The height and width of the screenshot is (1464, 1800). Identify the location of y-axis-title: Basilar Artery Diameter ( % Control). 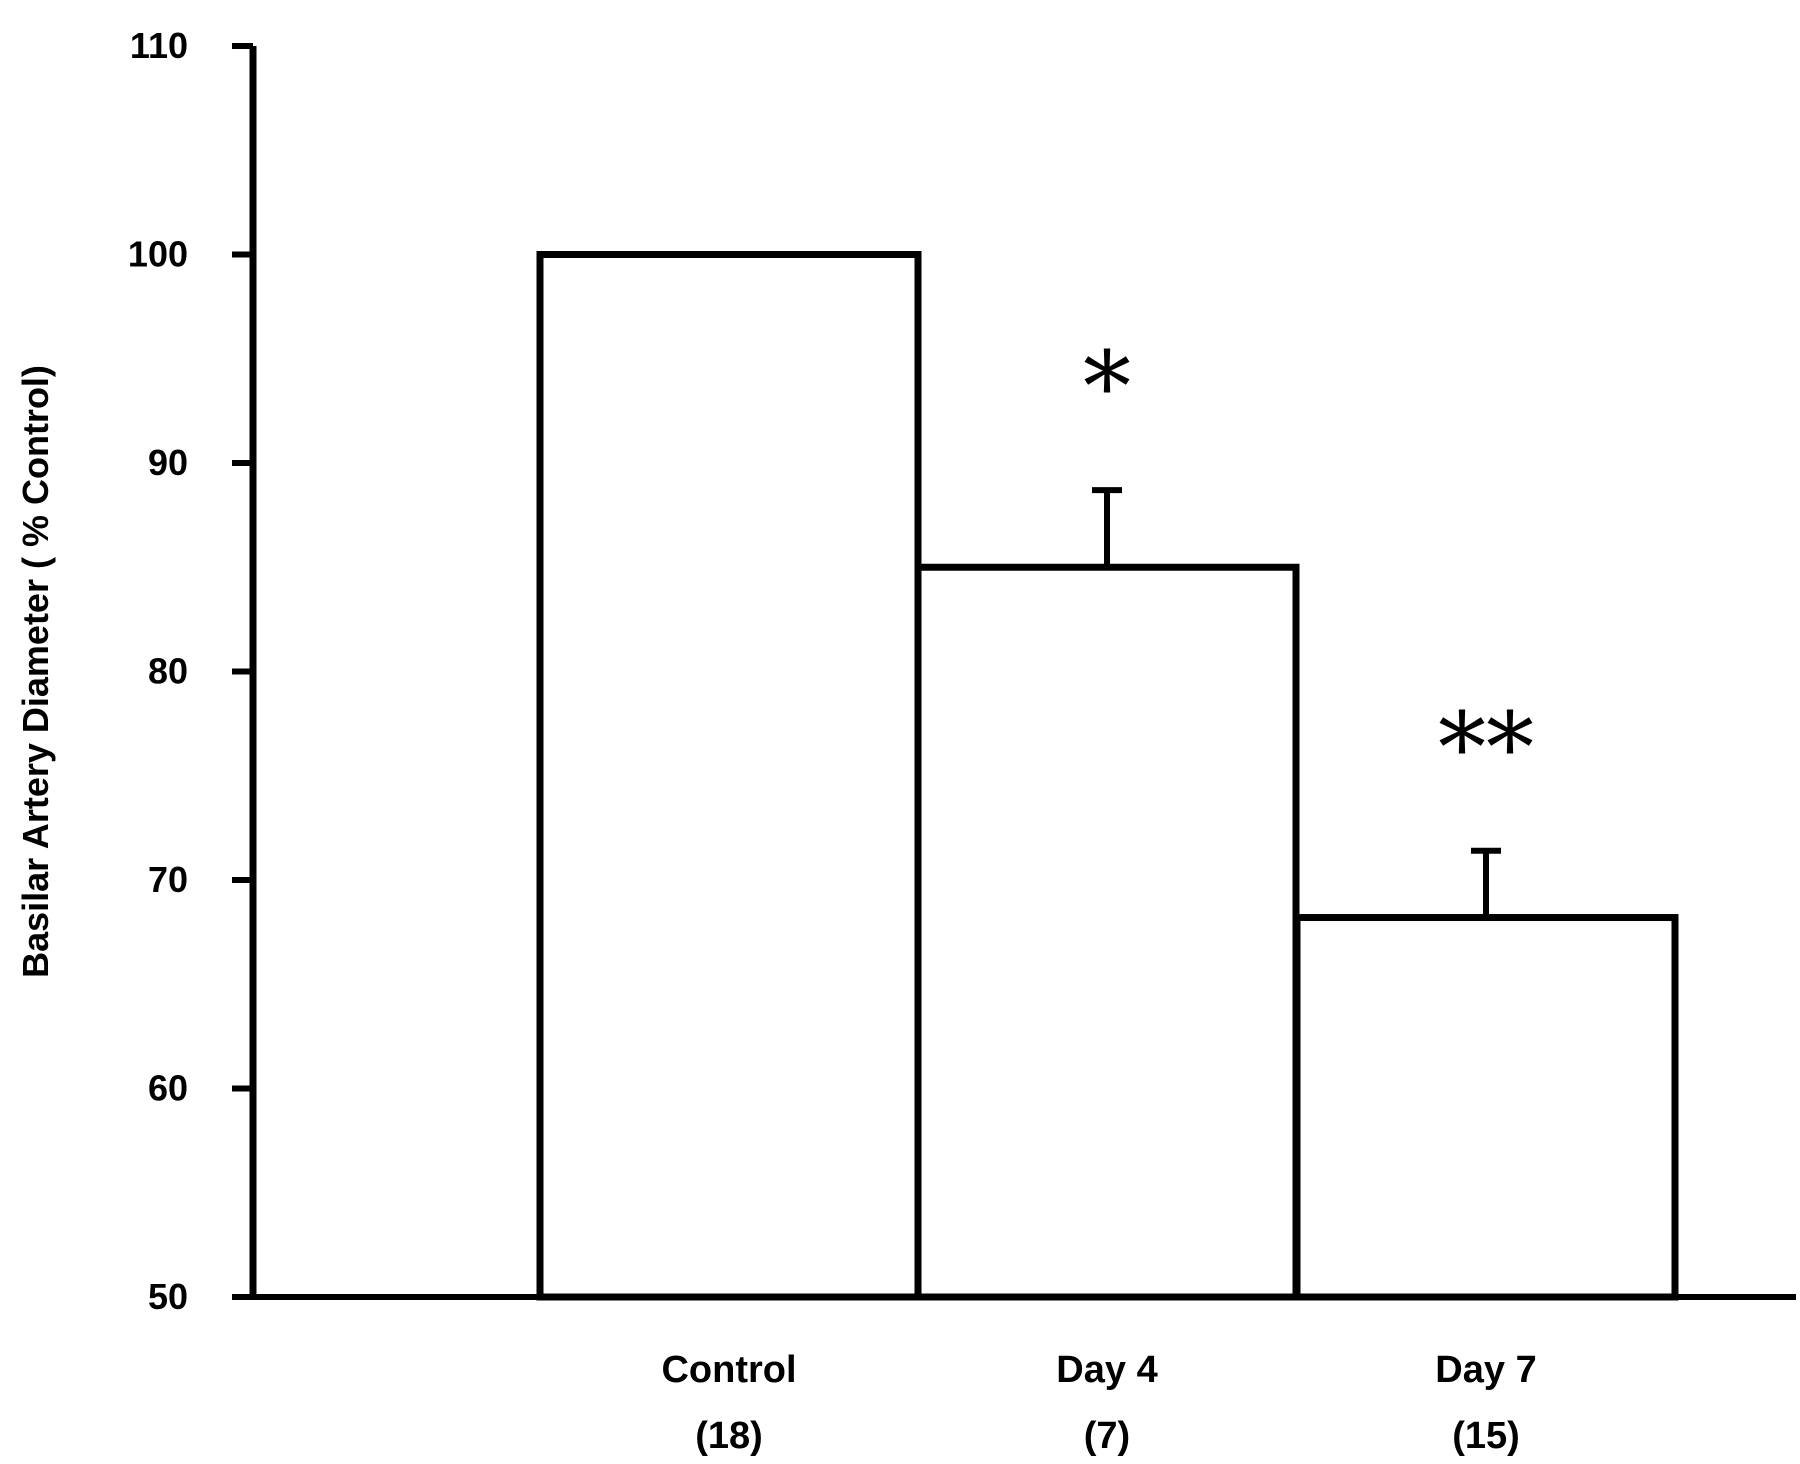
(35, 671).